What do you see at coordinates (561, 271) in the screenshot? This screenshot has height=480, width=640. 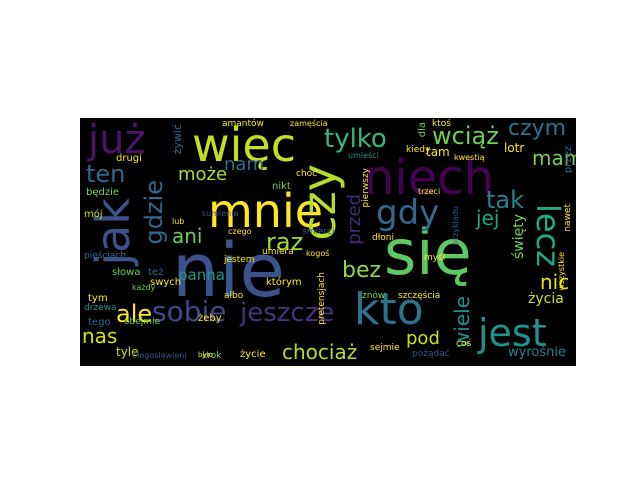 I see `word-wszystkie: wszystkie` at bounding box center [561, 271].